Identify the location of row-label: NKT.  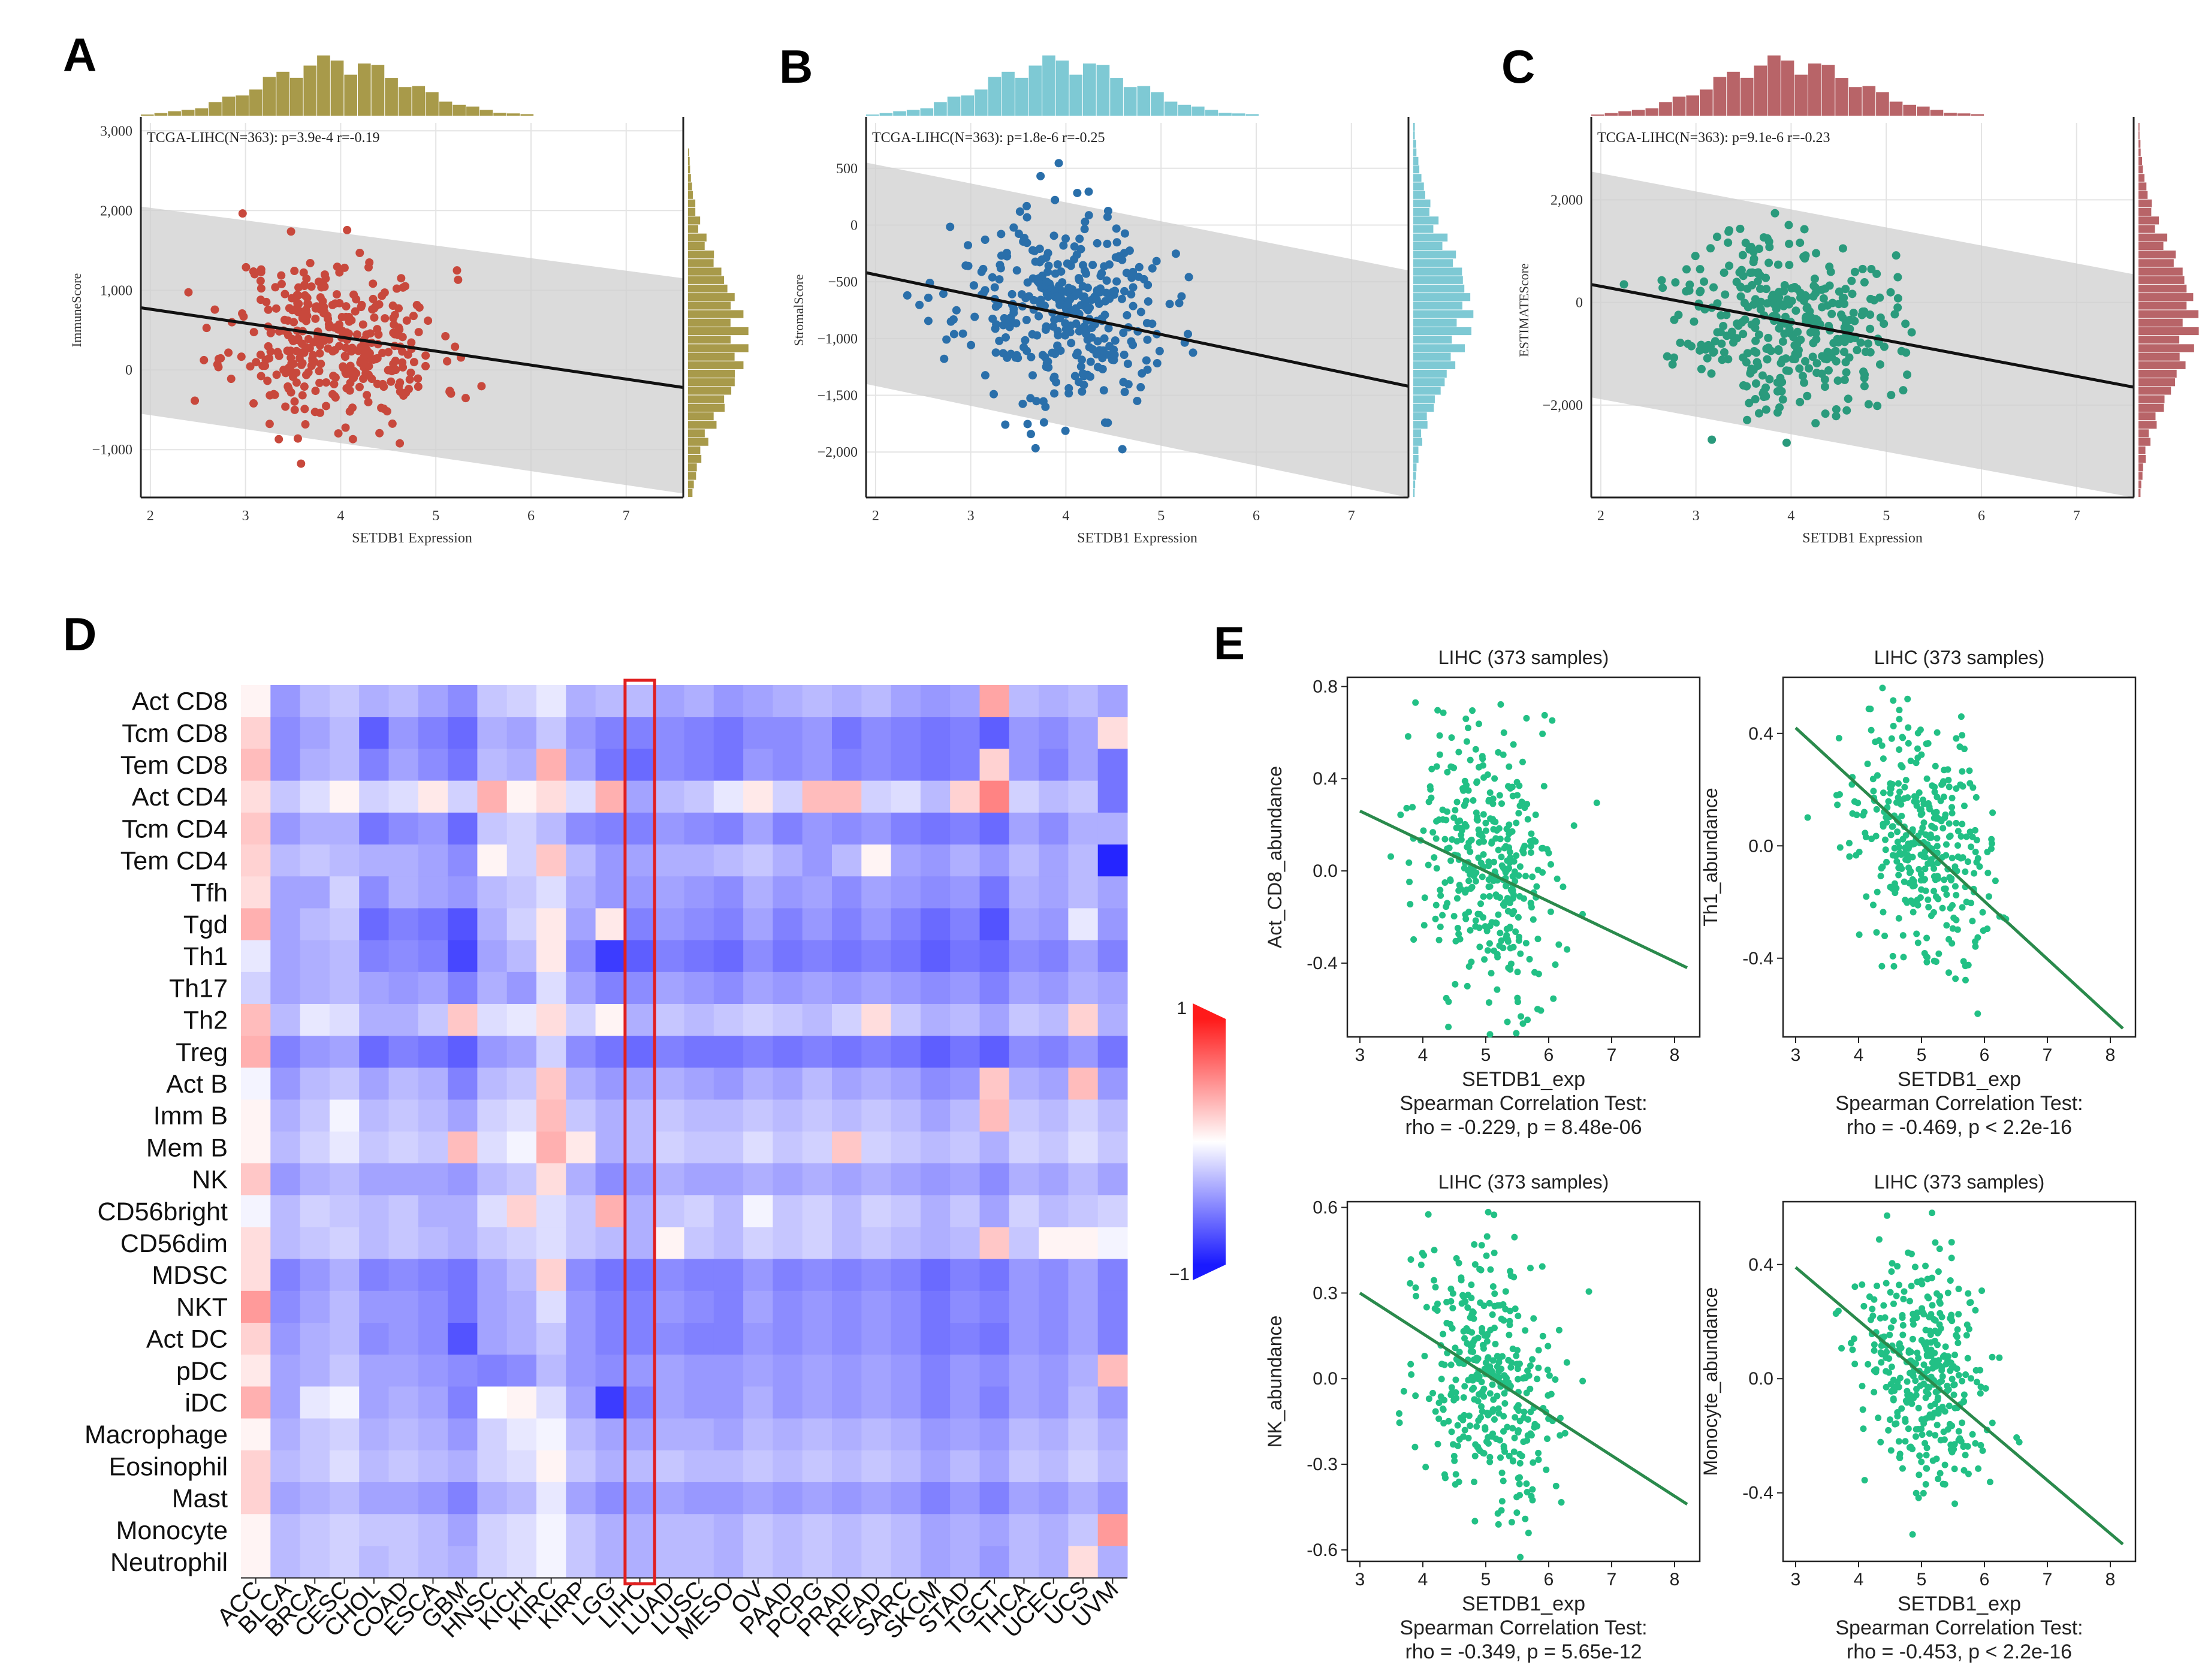
(202, 1307).